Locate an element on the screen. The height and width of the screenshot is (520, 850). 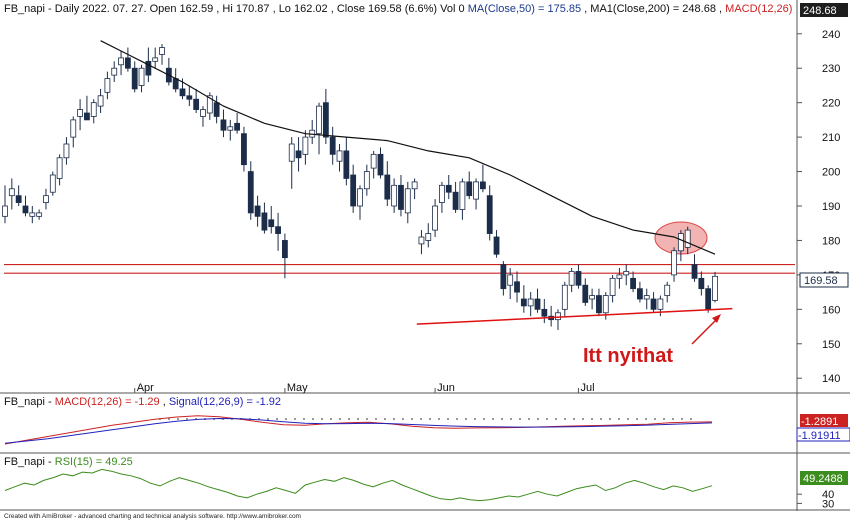
title-ma50: MA(Close,50) = 175.85 is located at coordinates (524, 9).